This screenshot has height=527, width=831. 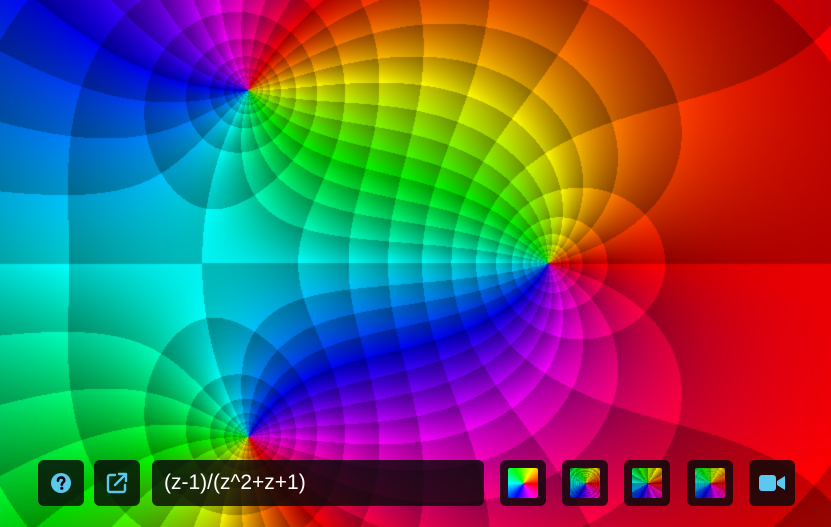 I want to click on bottom-toolbar, so click(x=416, y=483).